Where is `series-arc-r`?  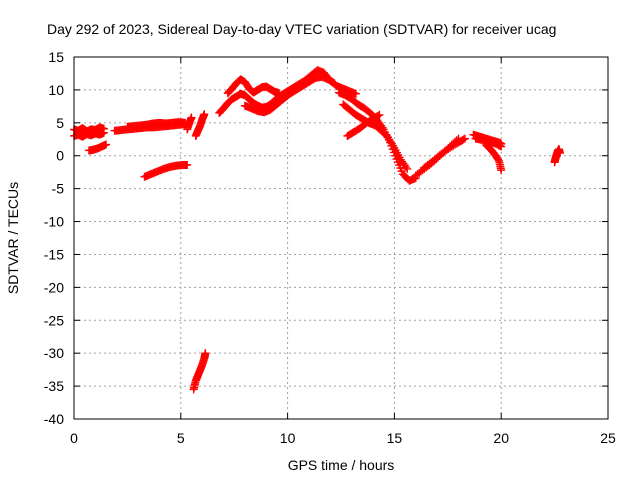
series-arc-r is located at coordinates (444, 153).